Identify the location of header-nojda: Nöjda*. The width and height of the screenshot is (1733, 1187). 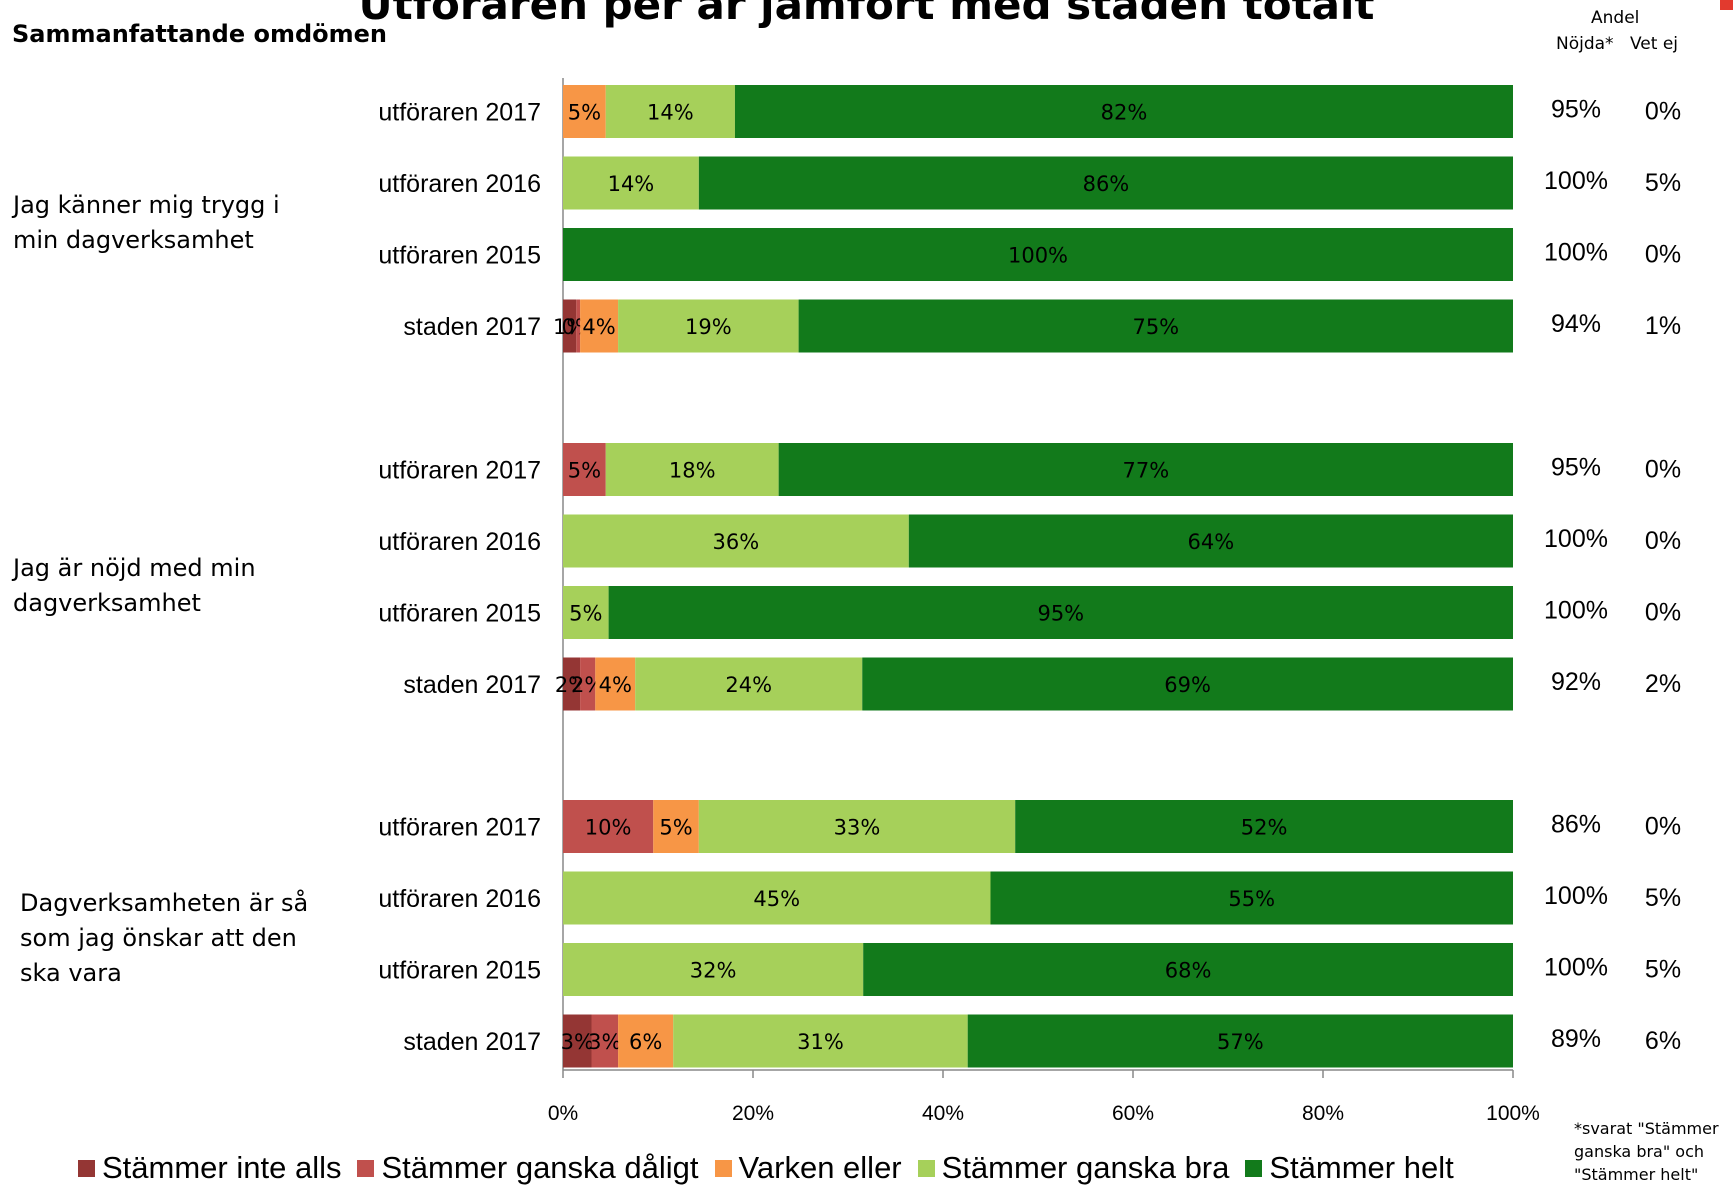
(1585, 44).